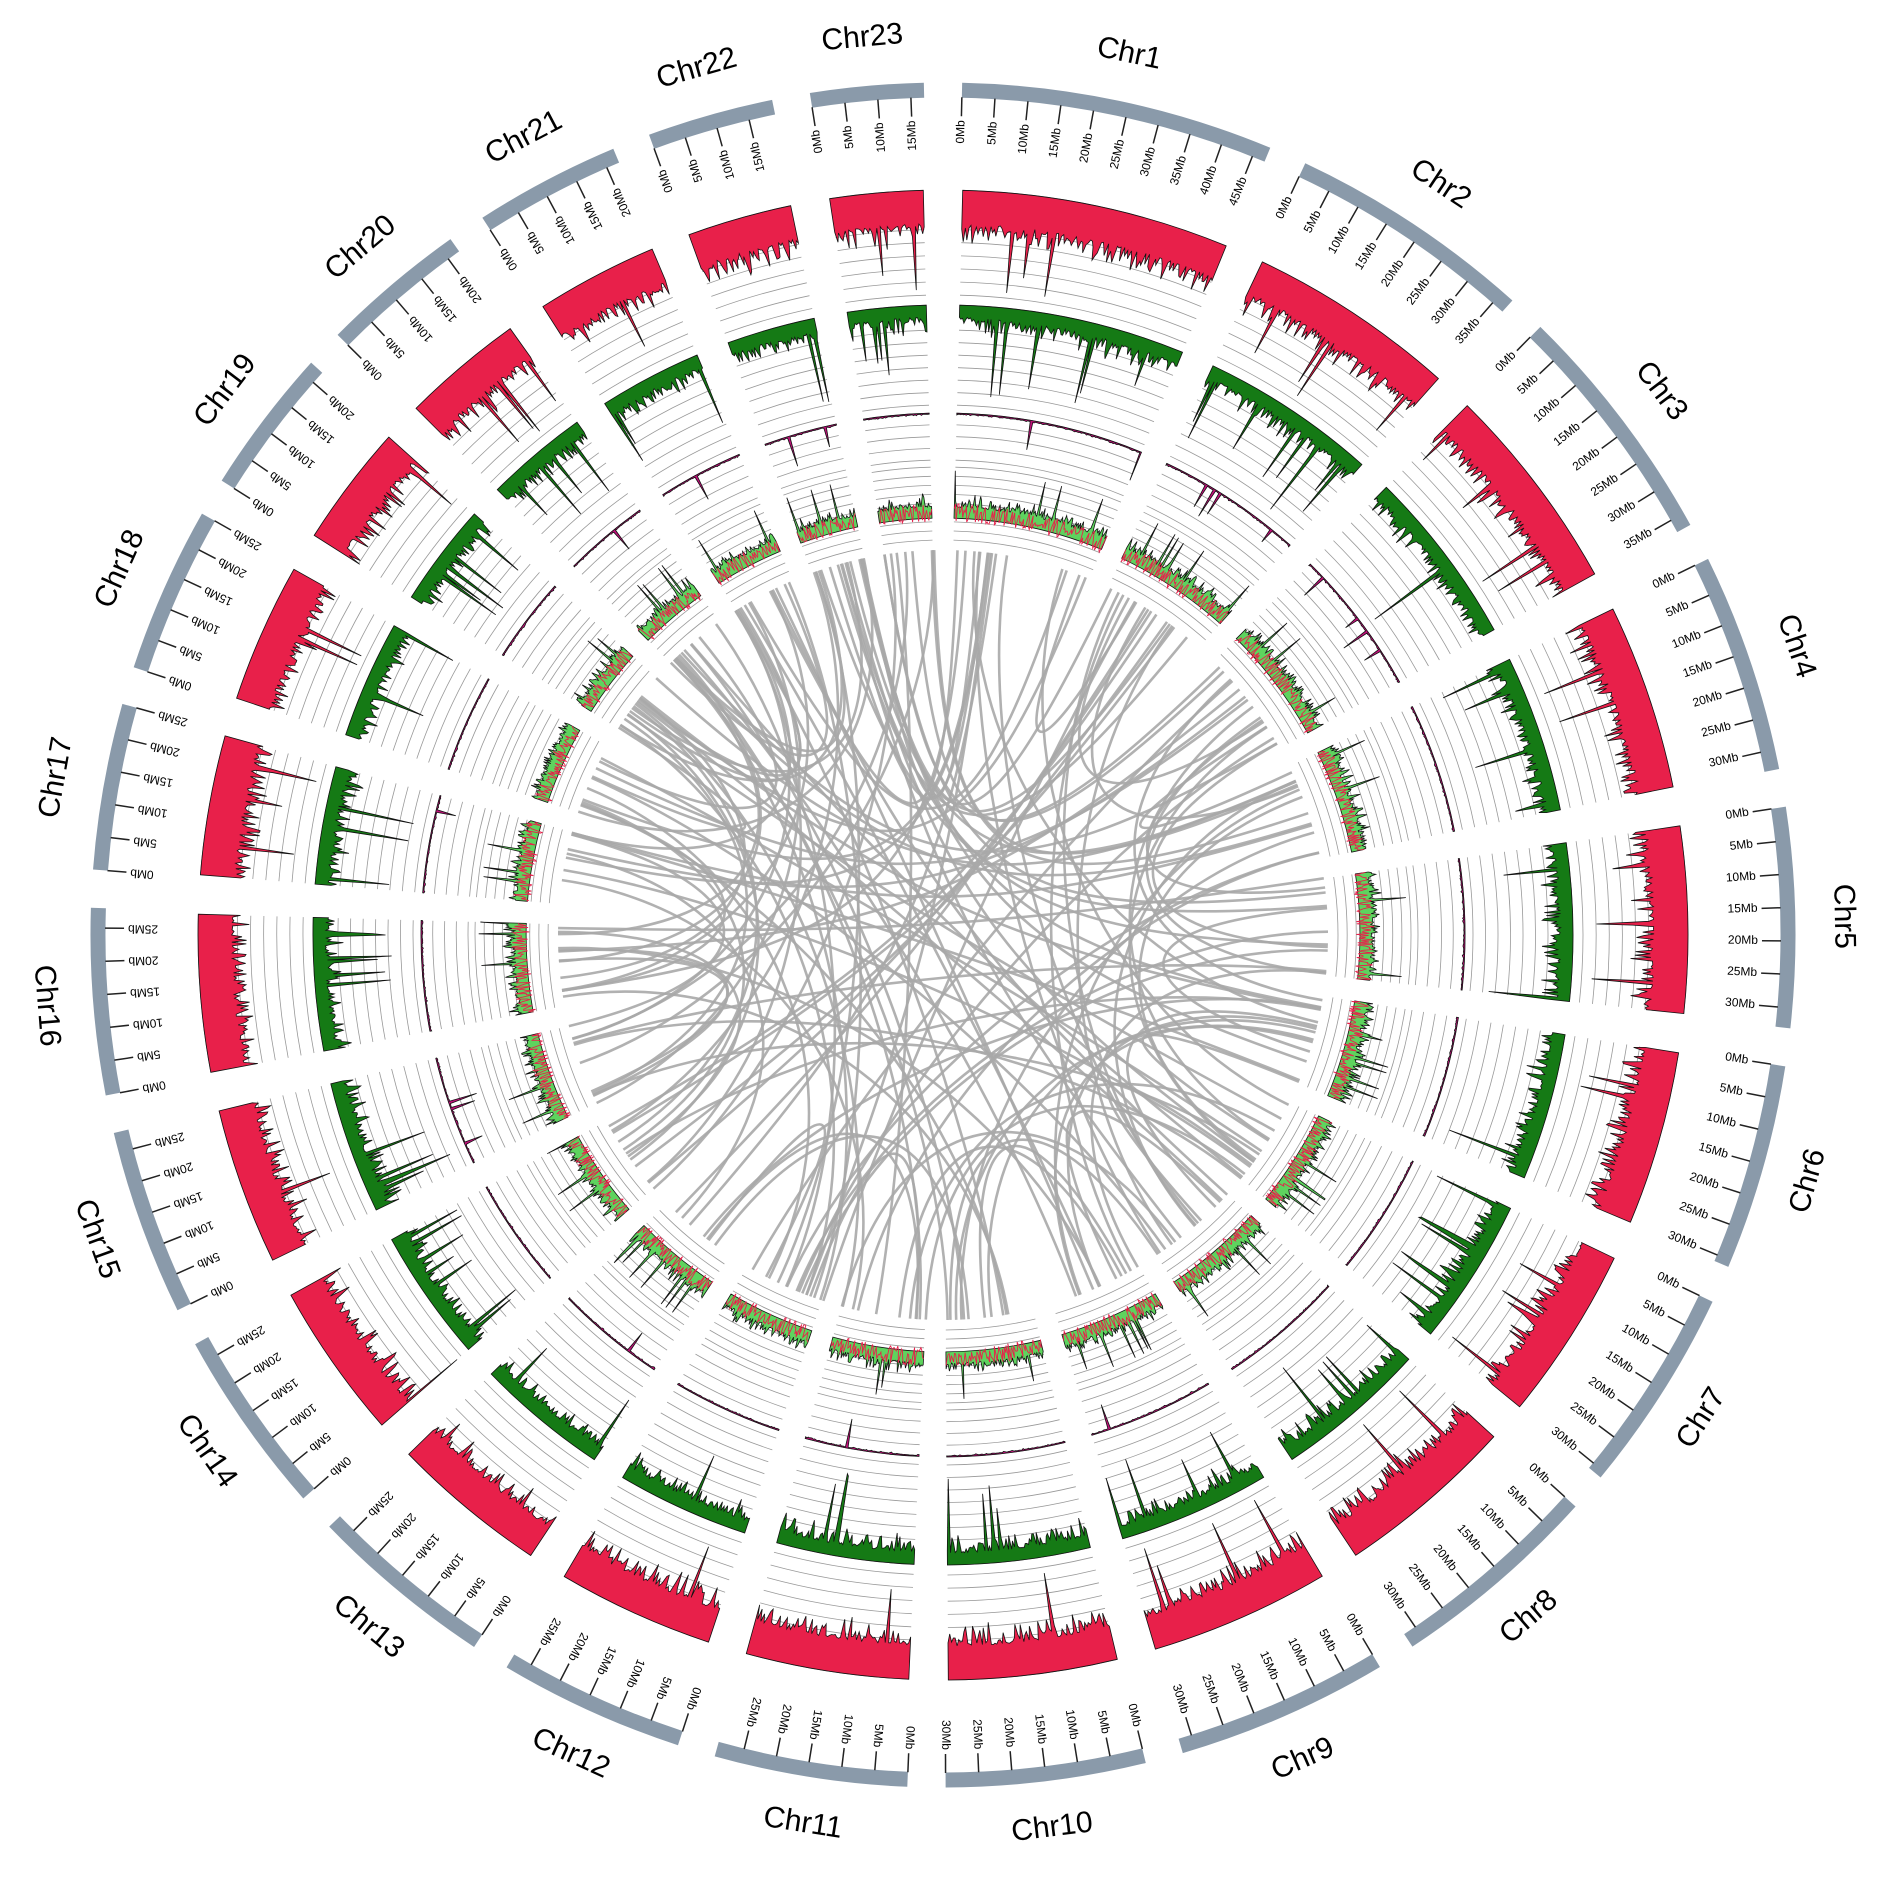 This screenshot has height=1884, width=1886. I want to click on track-green-chr7, so click(1431, 1249).